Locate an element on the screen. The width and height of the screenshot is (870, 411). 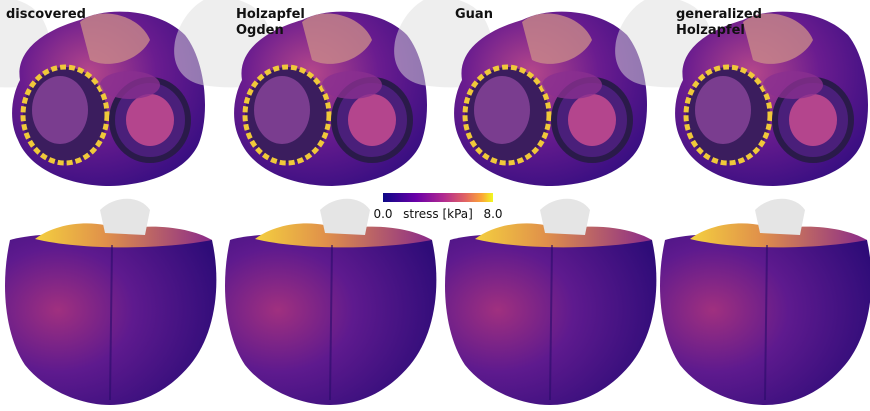
colorbar-min: 0.0 is located at coordinates (382, 214).